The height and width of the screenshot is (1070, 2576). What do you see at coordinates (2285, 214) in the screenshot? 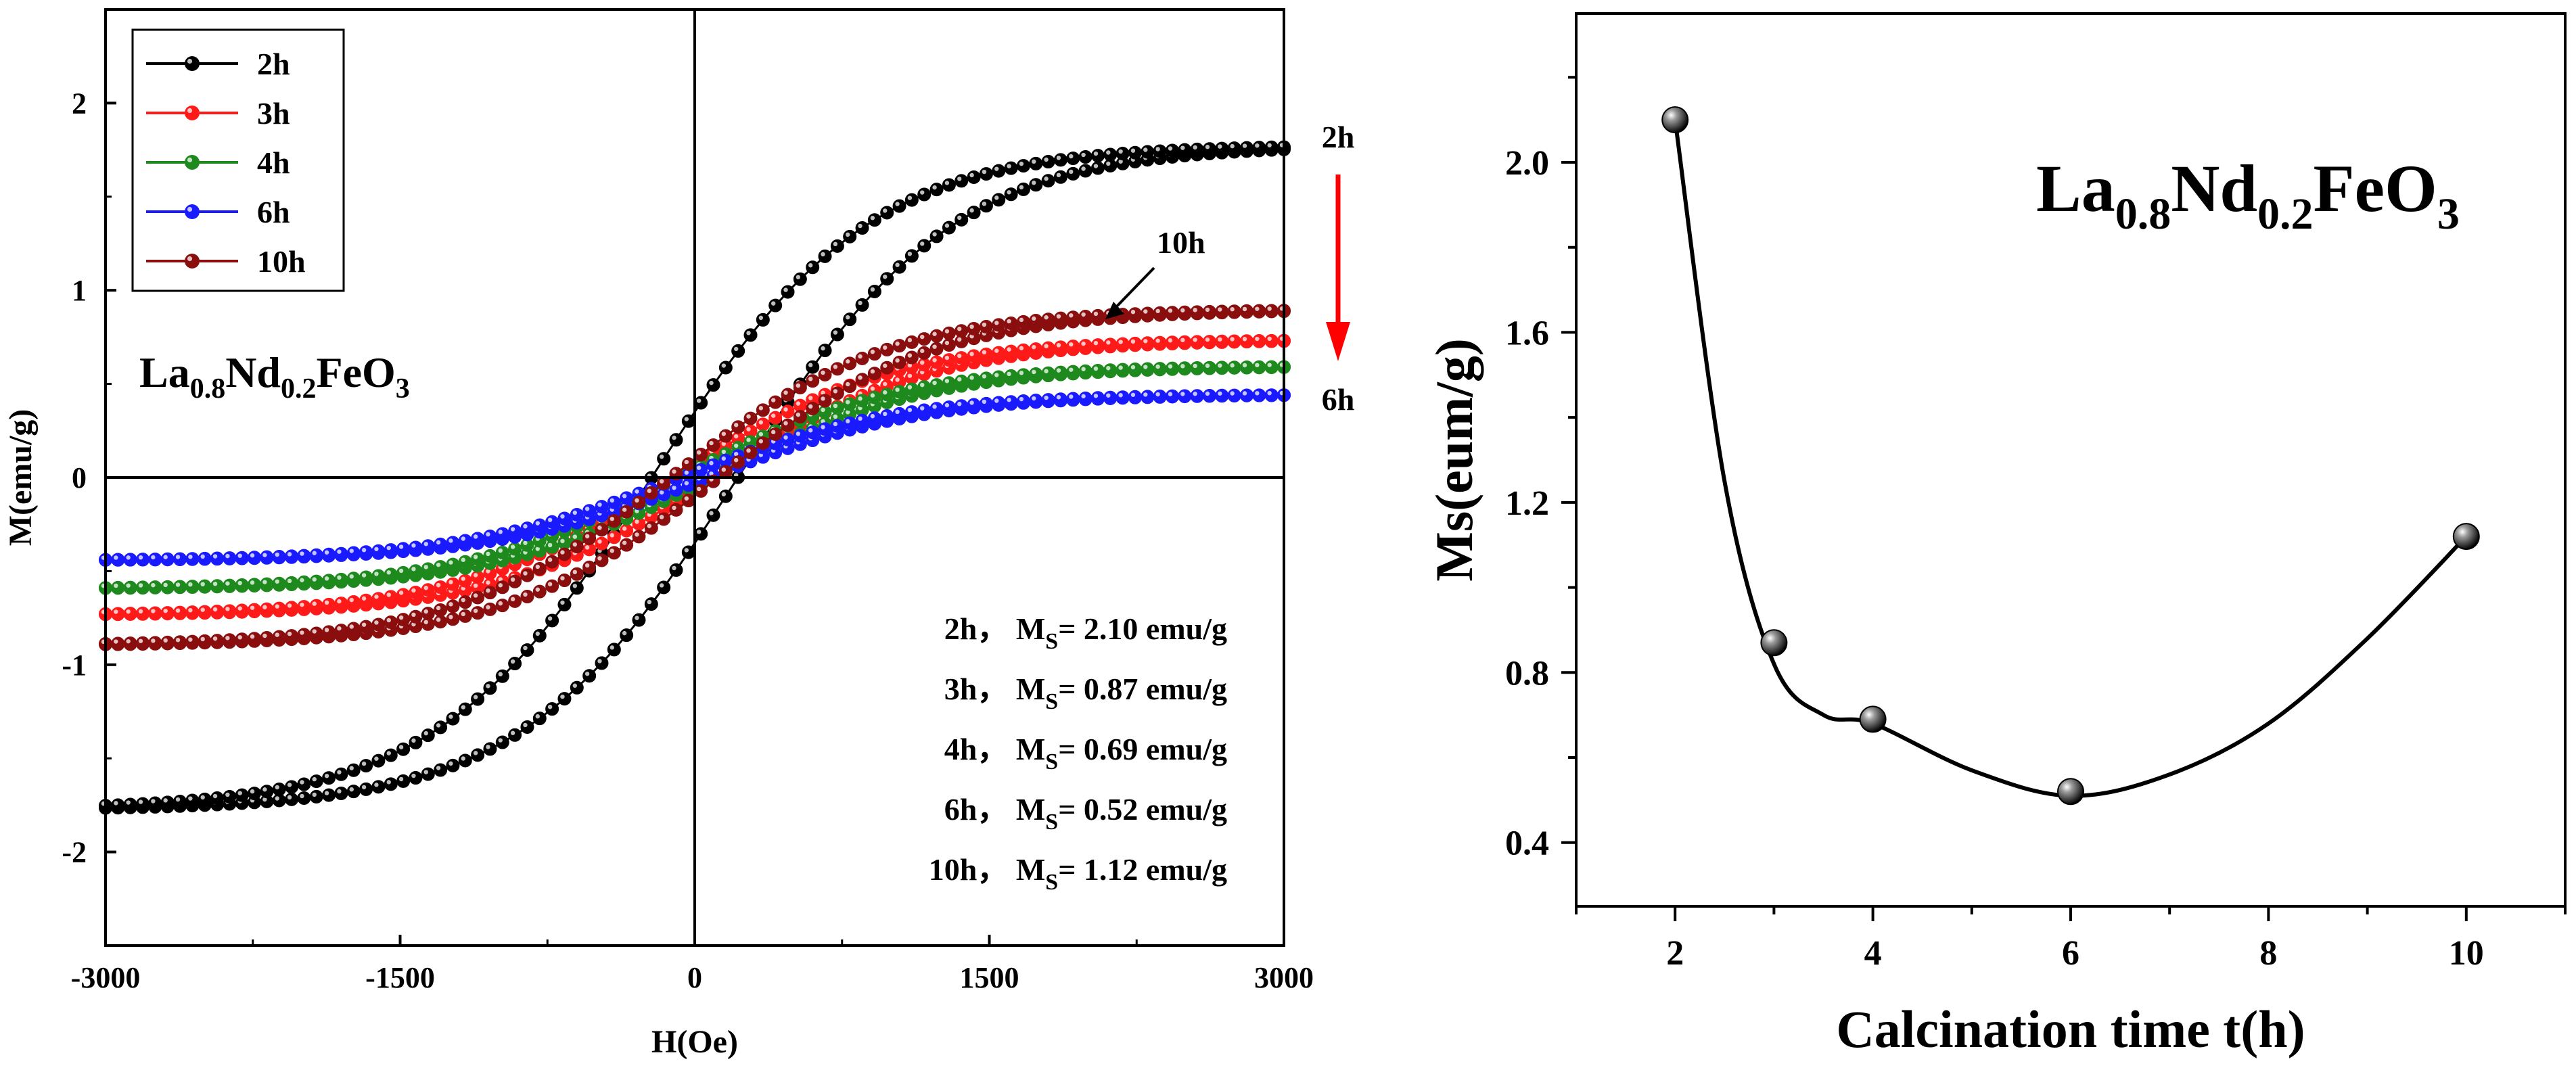
I see `formula-sub: 0.2` at bounding box center [2285, 214].